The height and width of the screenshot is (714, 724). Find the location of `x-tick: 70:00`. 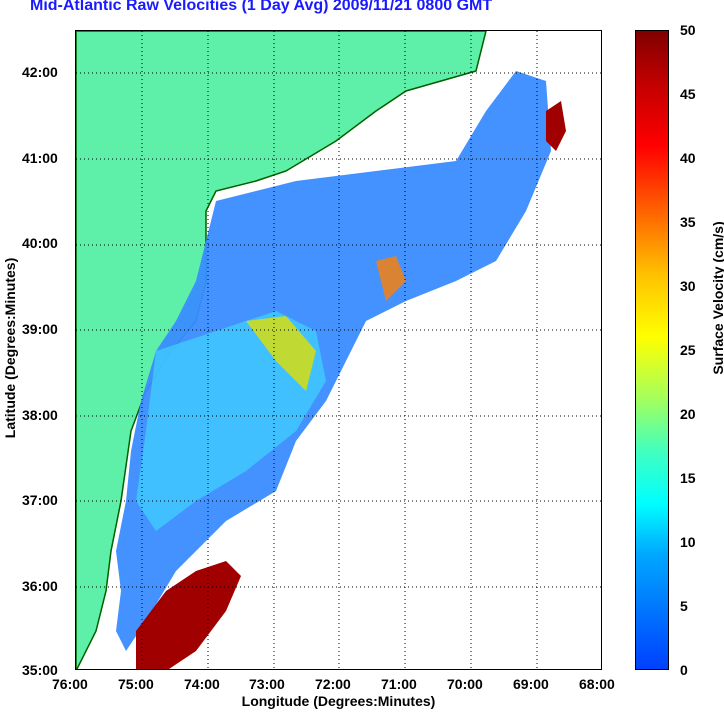

x-tick: 70:00 is located at coordinates (465, 684).